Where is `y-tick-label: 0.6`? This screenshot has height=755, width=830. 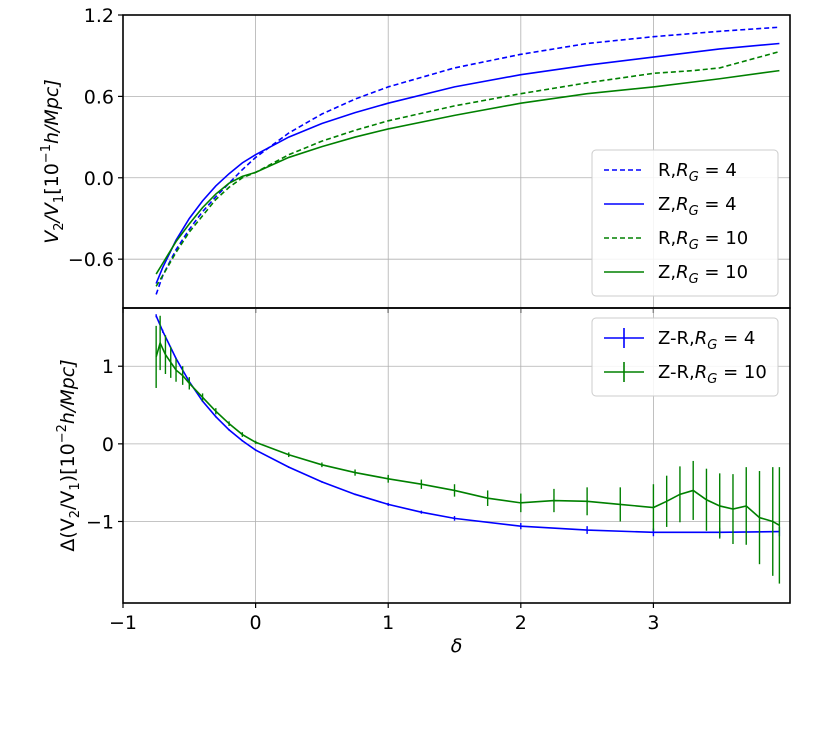
y-tick-label: 0.6 is located at coordinates (99, 97).